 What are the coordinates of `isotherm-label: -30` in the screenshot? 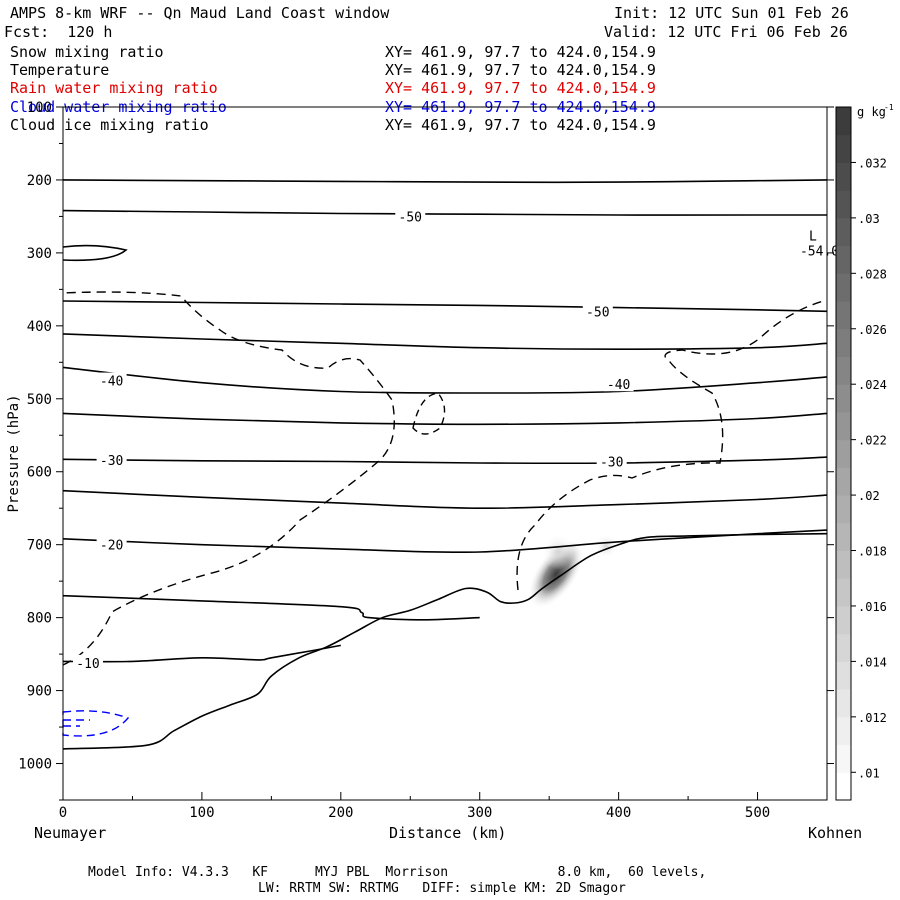 It's located at (111, 461).